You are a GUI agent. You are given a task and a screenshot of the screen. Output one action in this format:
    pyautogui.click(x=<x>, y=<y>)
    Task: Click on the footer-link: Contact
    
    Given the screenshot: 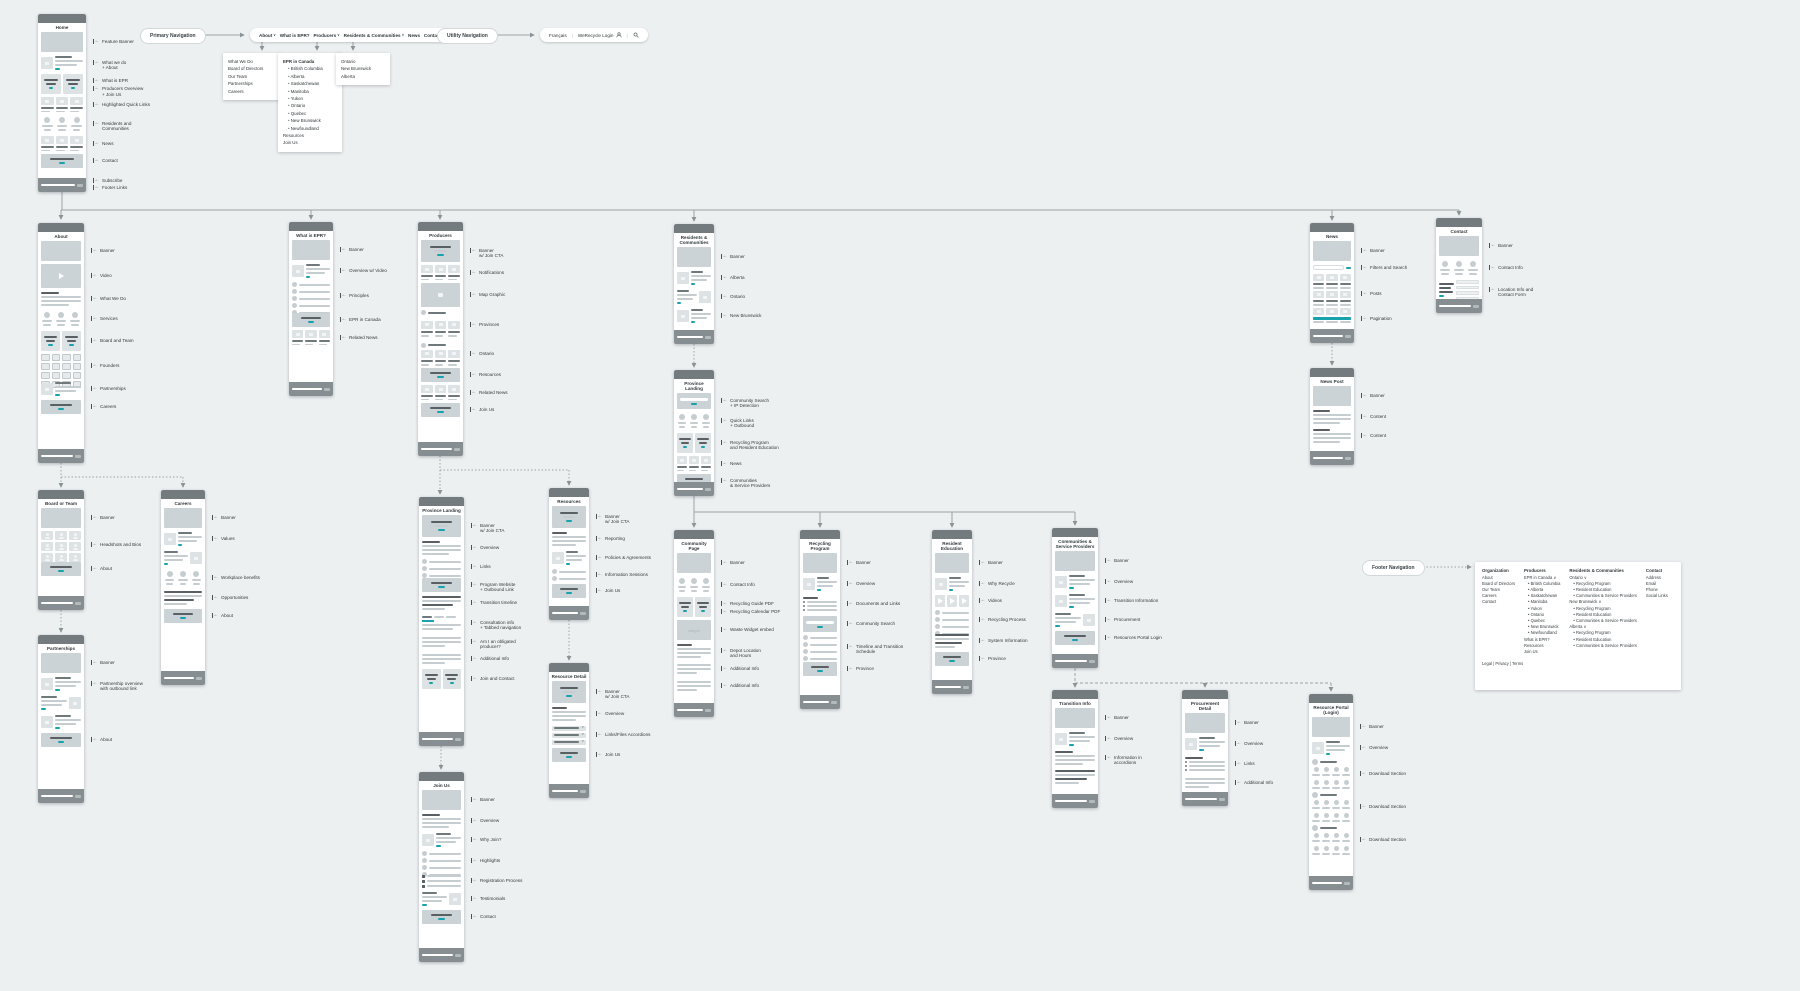 What is the action you would take?
    pyautogui.click(x=1489, y=602)
    